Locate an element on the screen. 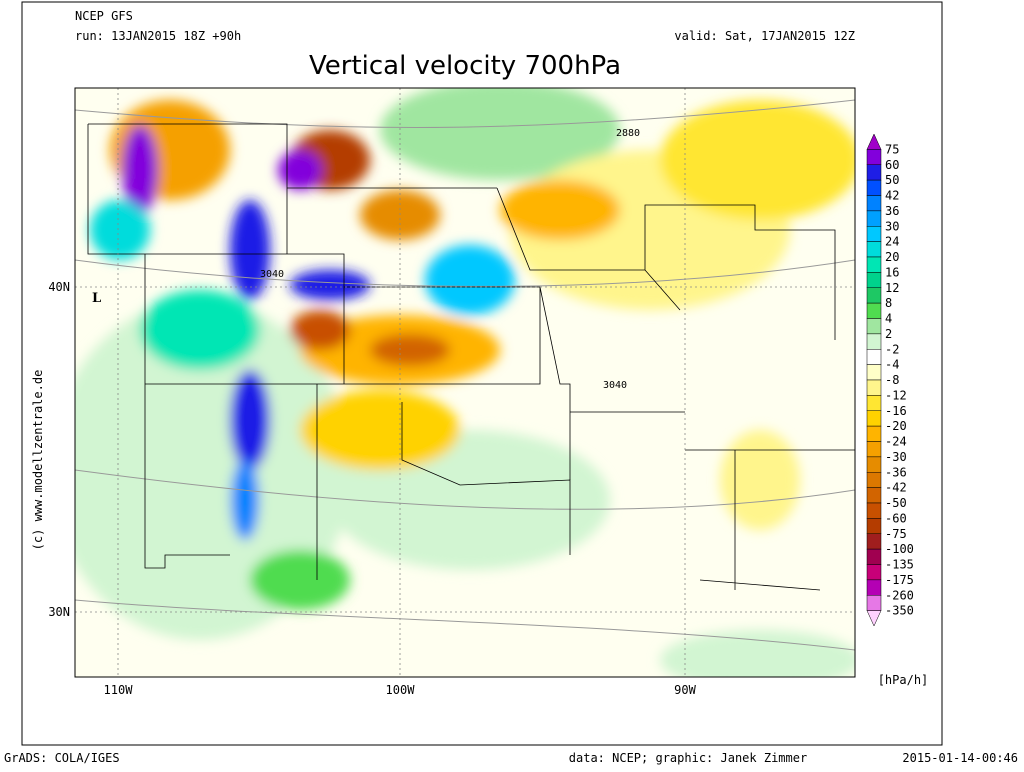 This screenshot has height=772, width=1024. low-marker: L is located at coordinates (96, 298).